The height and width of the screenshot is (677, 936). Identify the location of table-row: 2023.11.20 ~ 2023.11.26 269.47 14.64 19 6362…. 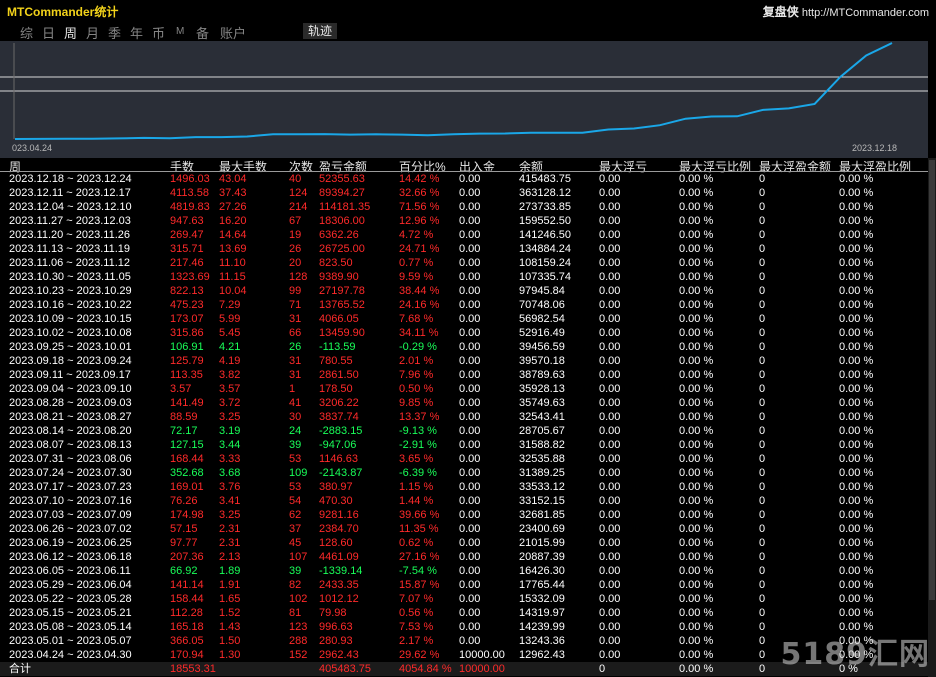
(468, 235).